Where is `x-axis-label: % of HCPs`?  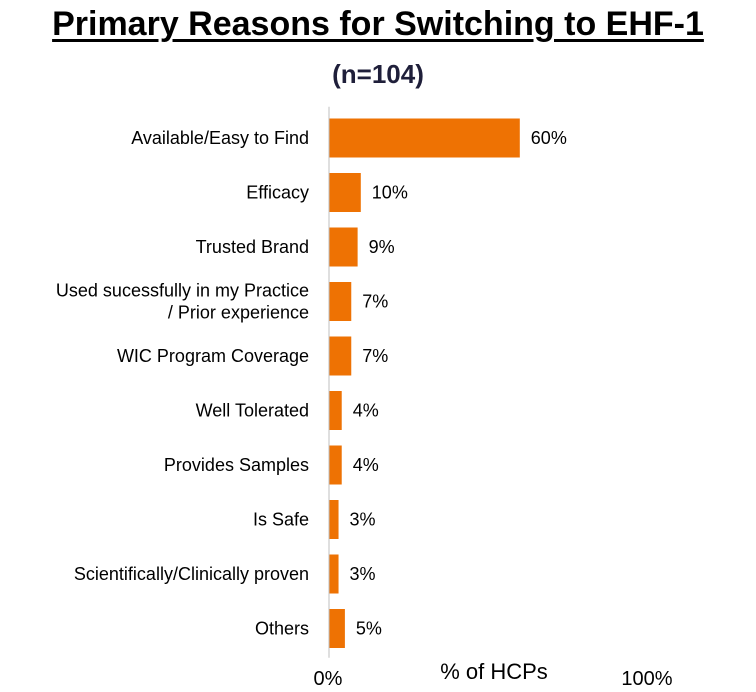
x-axis-label: % of HCPs is located at coordinates (494, 671).